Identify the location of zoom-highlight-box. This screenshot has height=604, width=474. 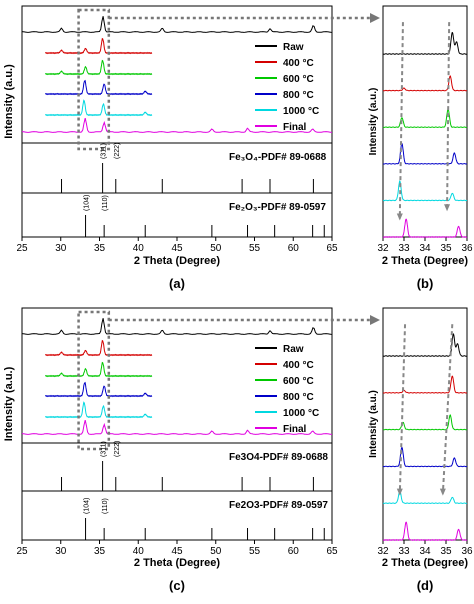
(94, 380).